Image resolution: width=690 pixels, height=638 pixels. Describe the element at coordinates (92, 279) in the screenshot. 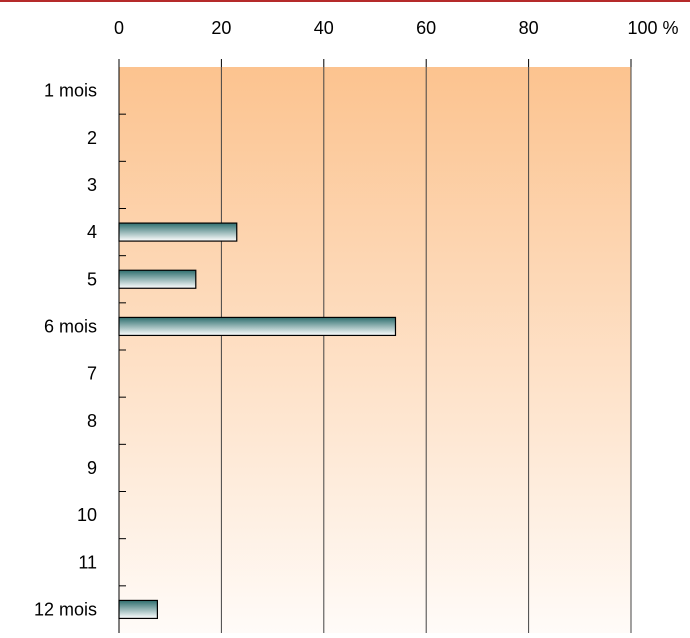

I see `y-tick-label: 5` at that location.